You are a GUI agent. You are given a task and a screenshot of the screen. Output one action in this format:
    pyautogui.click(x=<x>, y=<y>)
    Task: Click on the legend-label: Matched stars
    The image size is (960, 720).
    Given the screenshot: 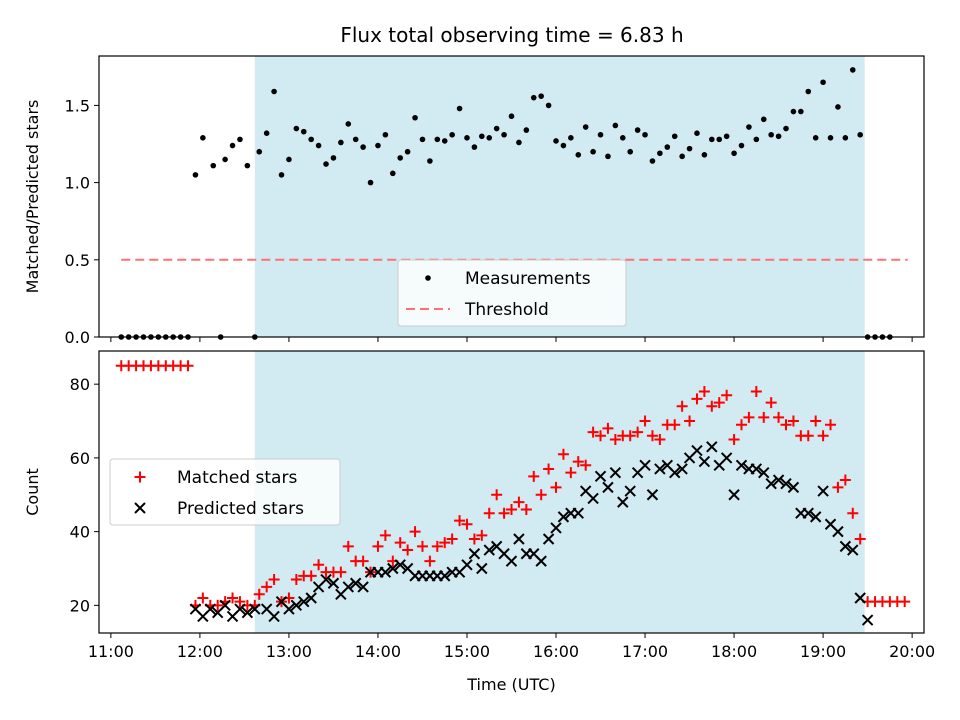 What is the action you would take?
    pyautogui.click(x=237, y=478)
    